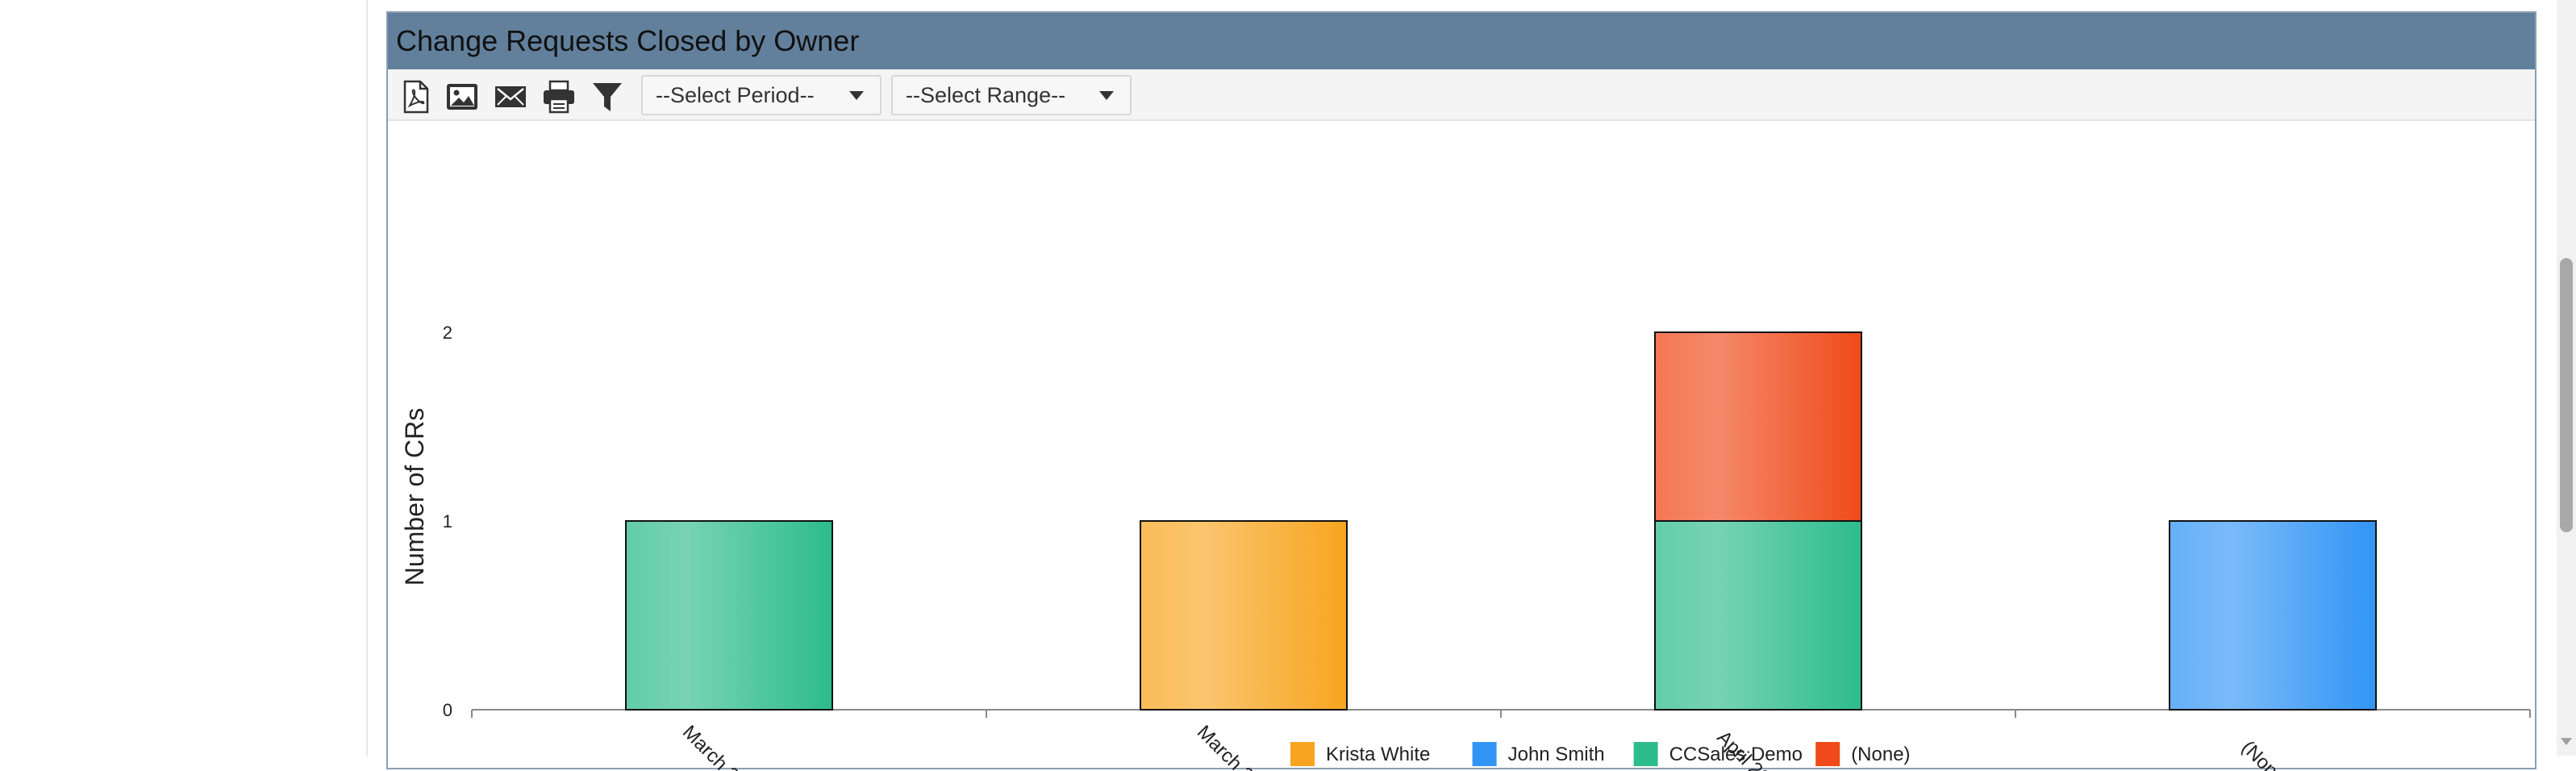  Describe the element at coordinates (1556, 754) in the screenshot. I see `legend-label: John Smith` at that location.